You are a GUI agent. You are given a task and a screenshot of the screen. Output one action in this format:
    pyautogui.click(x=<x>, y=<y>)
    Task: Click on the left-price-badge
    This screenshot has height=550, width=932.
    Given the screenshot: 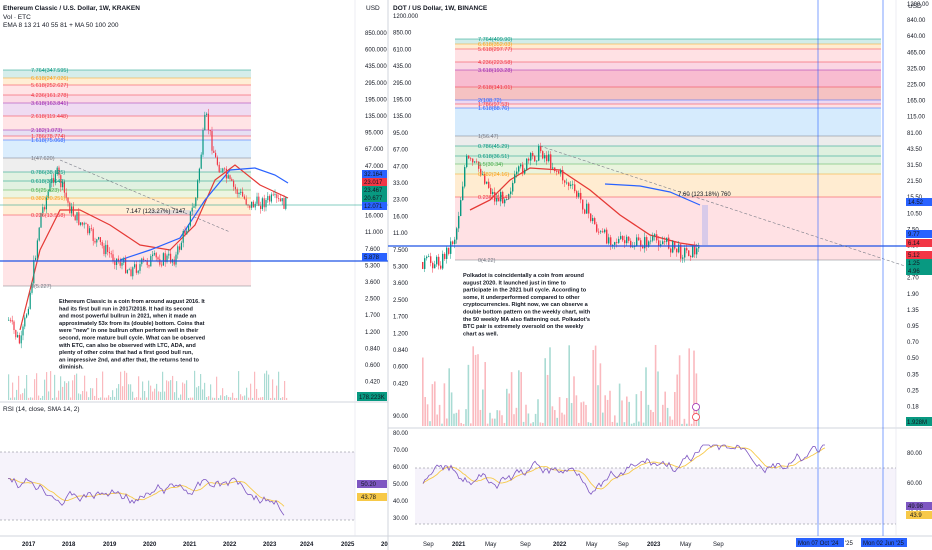 What is the action you would take?
    pyautogui.click(x=374, y=182)
    